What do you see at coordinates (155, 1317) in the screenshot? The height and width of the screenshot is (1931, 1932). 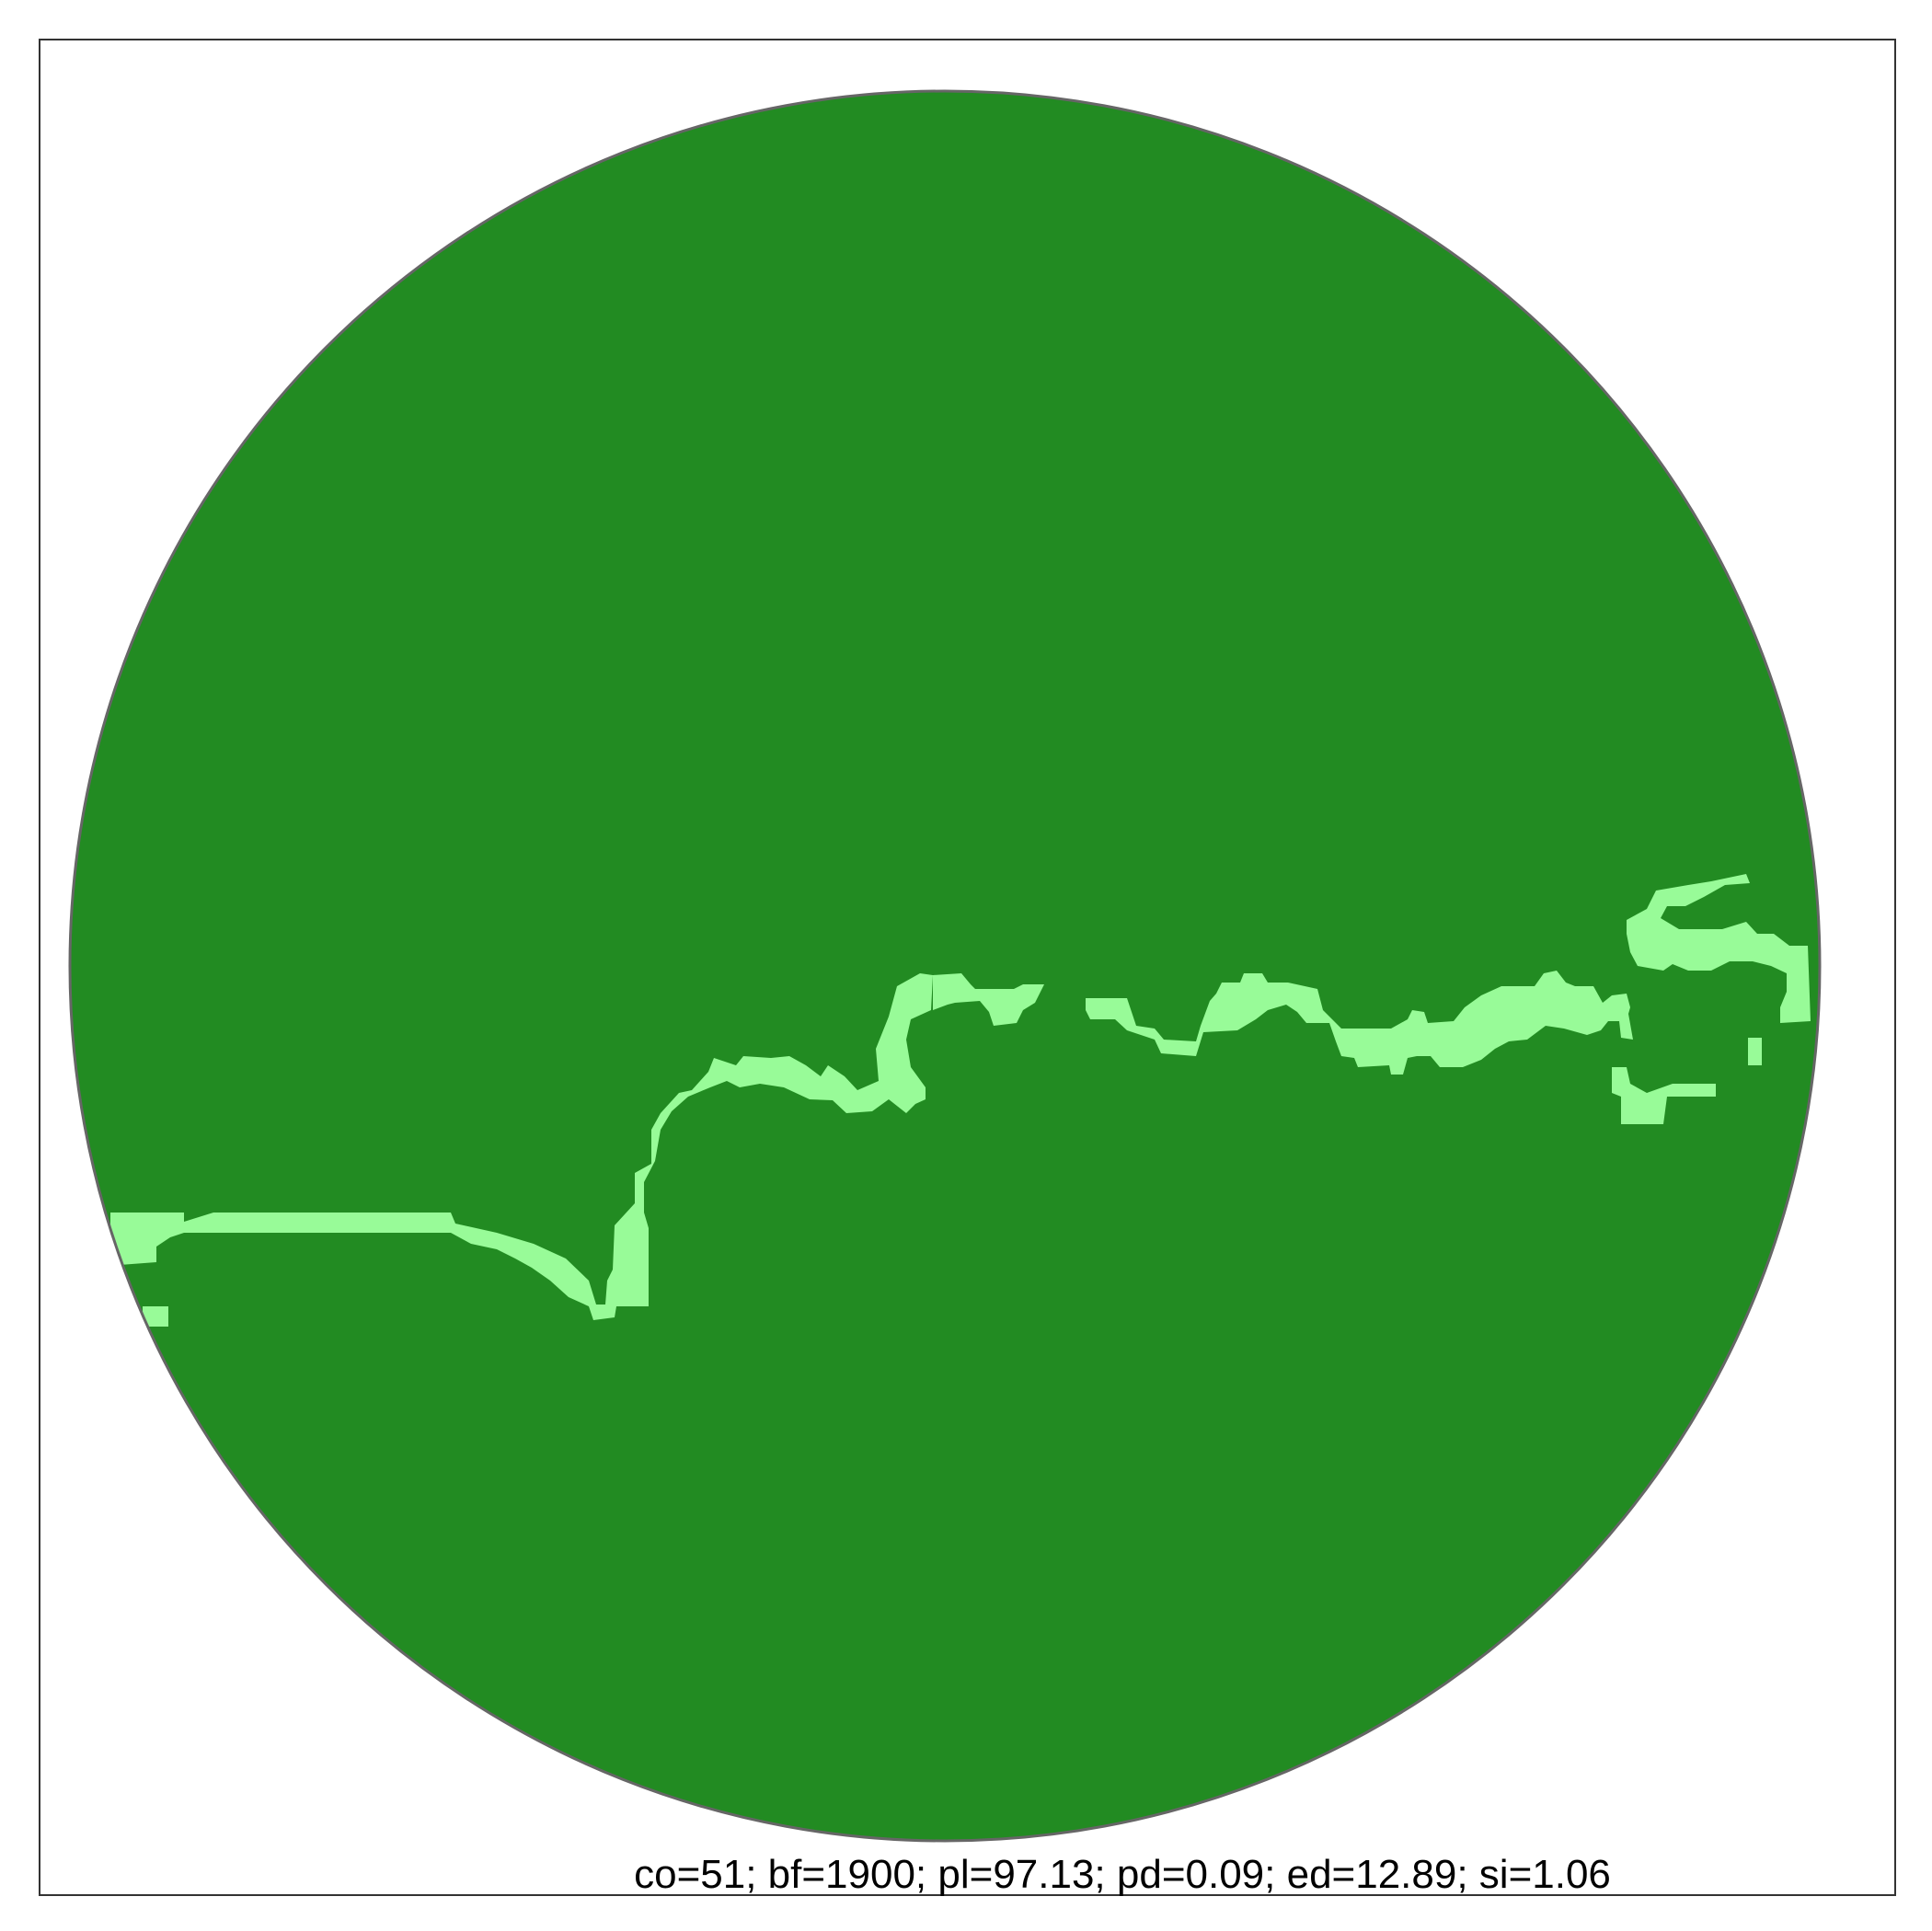 I see `nonforest-patch-west-small` at bounding box center [155, 1317].